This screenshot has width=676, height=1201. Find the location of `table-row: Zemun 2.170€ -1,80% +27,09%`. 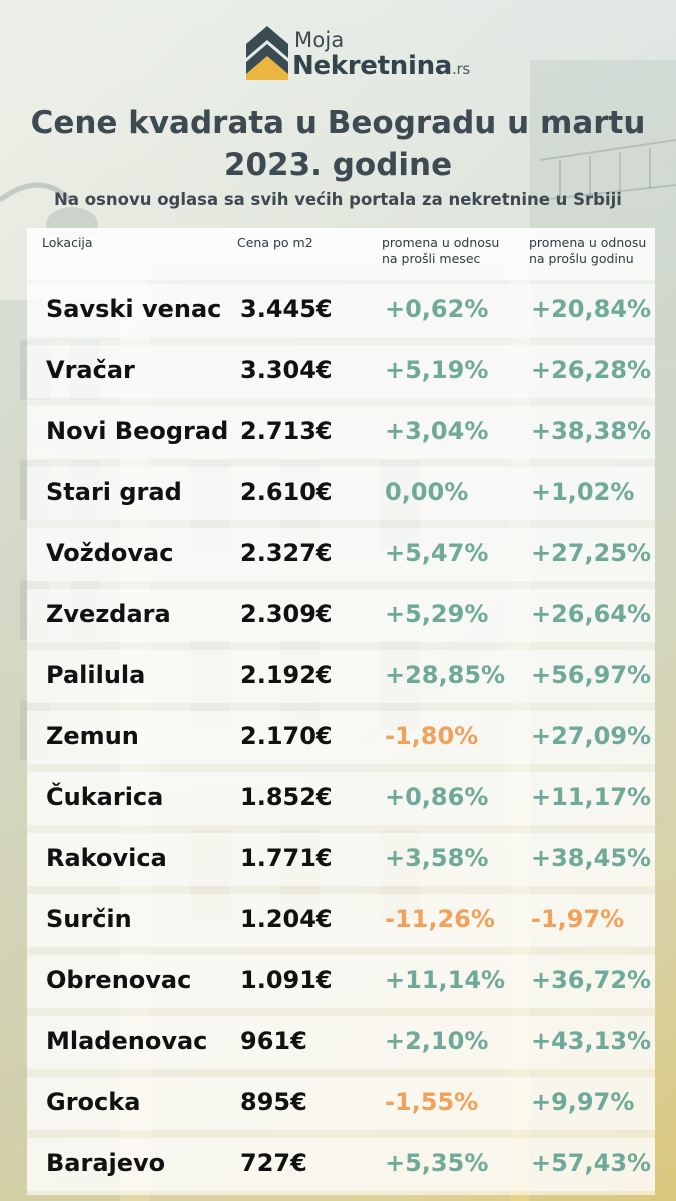

table-row: Zemun 2.170€ -1,80% +27,09% is located at coordinates (341, 737).